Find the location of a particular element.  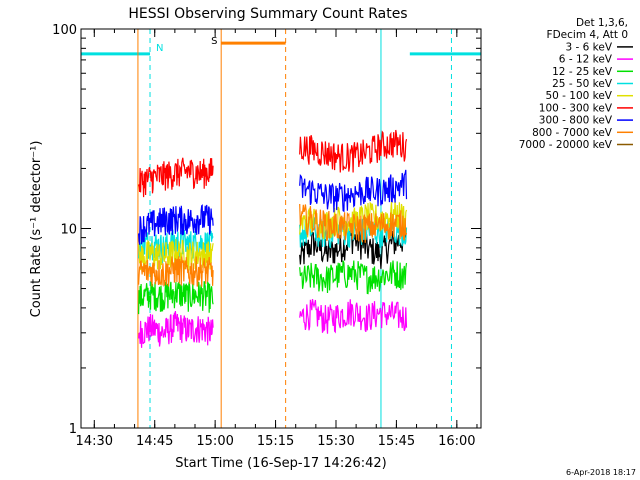

legend-entry-label: 50 - 100 keV is located at coordinates (578, 96).